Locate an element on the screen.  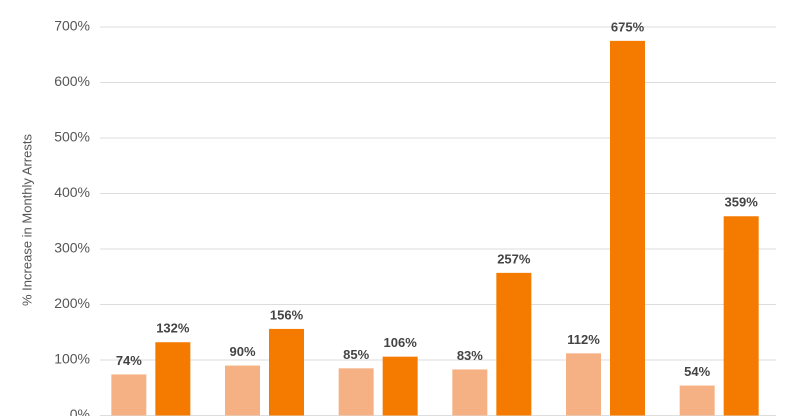
data-label: 83% is located at coordinates (470, 355).